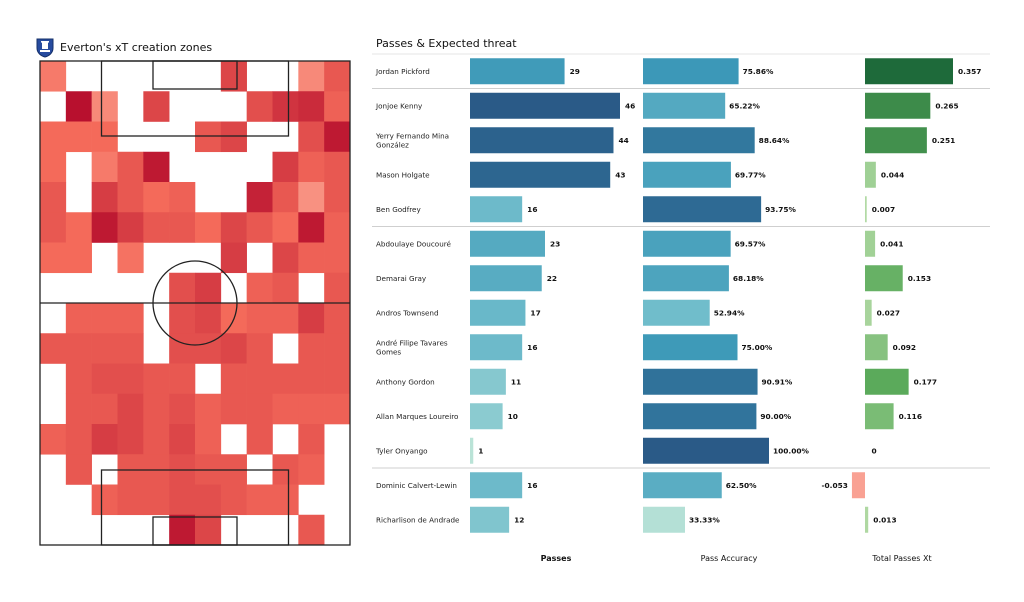 Image resolution: width=1024 pixels, height=602 pixels. What do you see at coordinates (834, 485) in the screenshot?
I see `xt-value-label: -0.053` at bounding box center [834, 485].